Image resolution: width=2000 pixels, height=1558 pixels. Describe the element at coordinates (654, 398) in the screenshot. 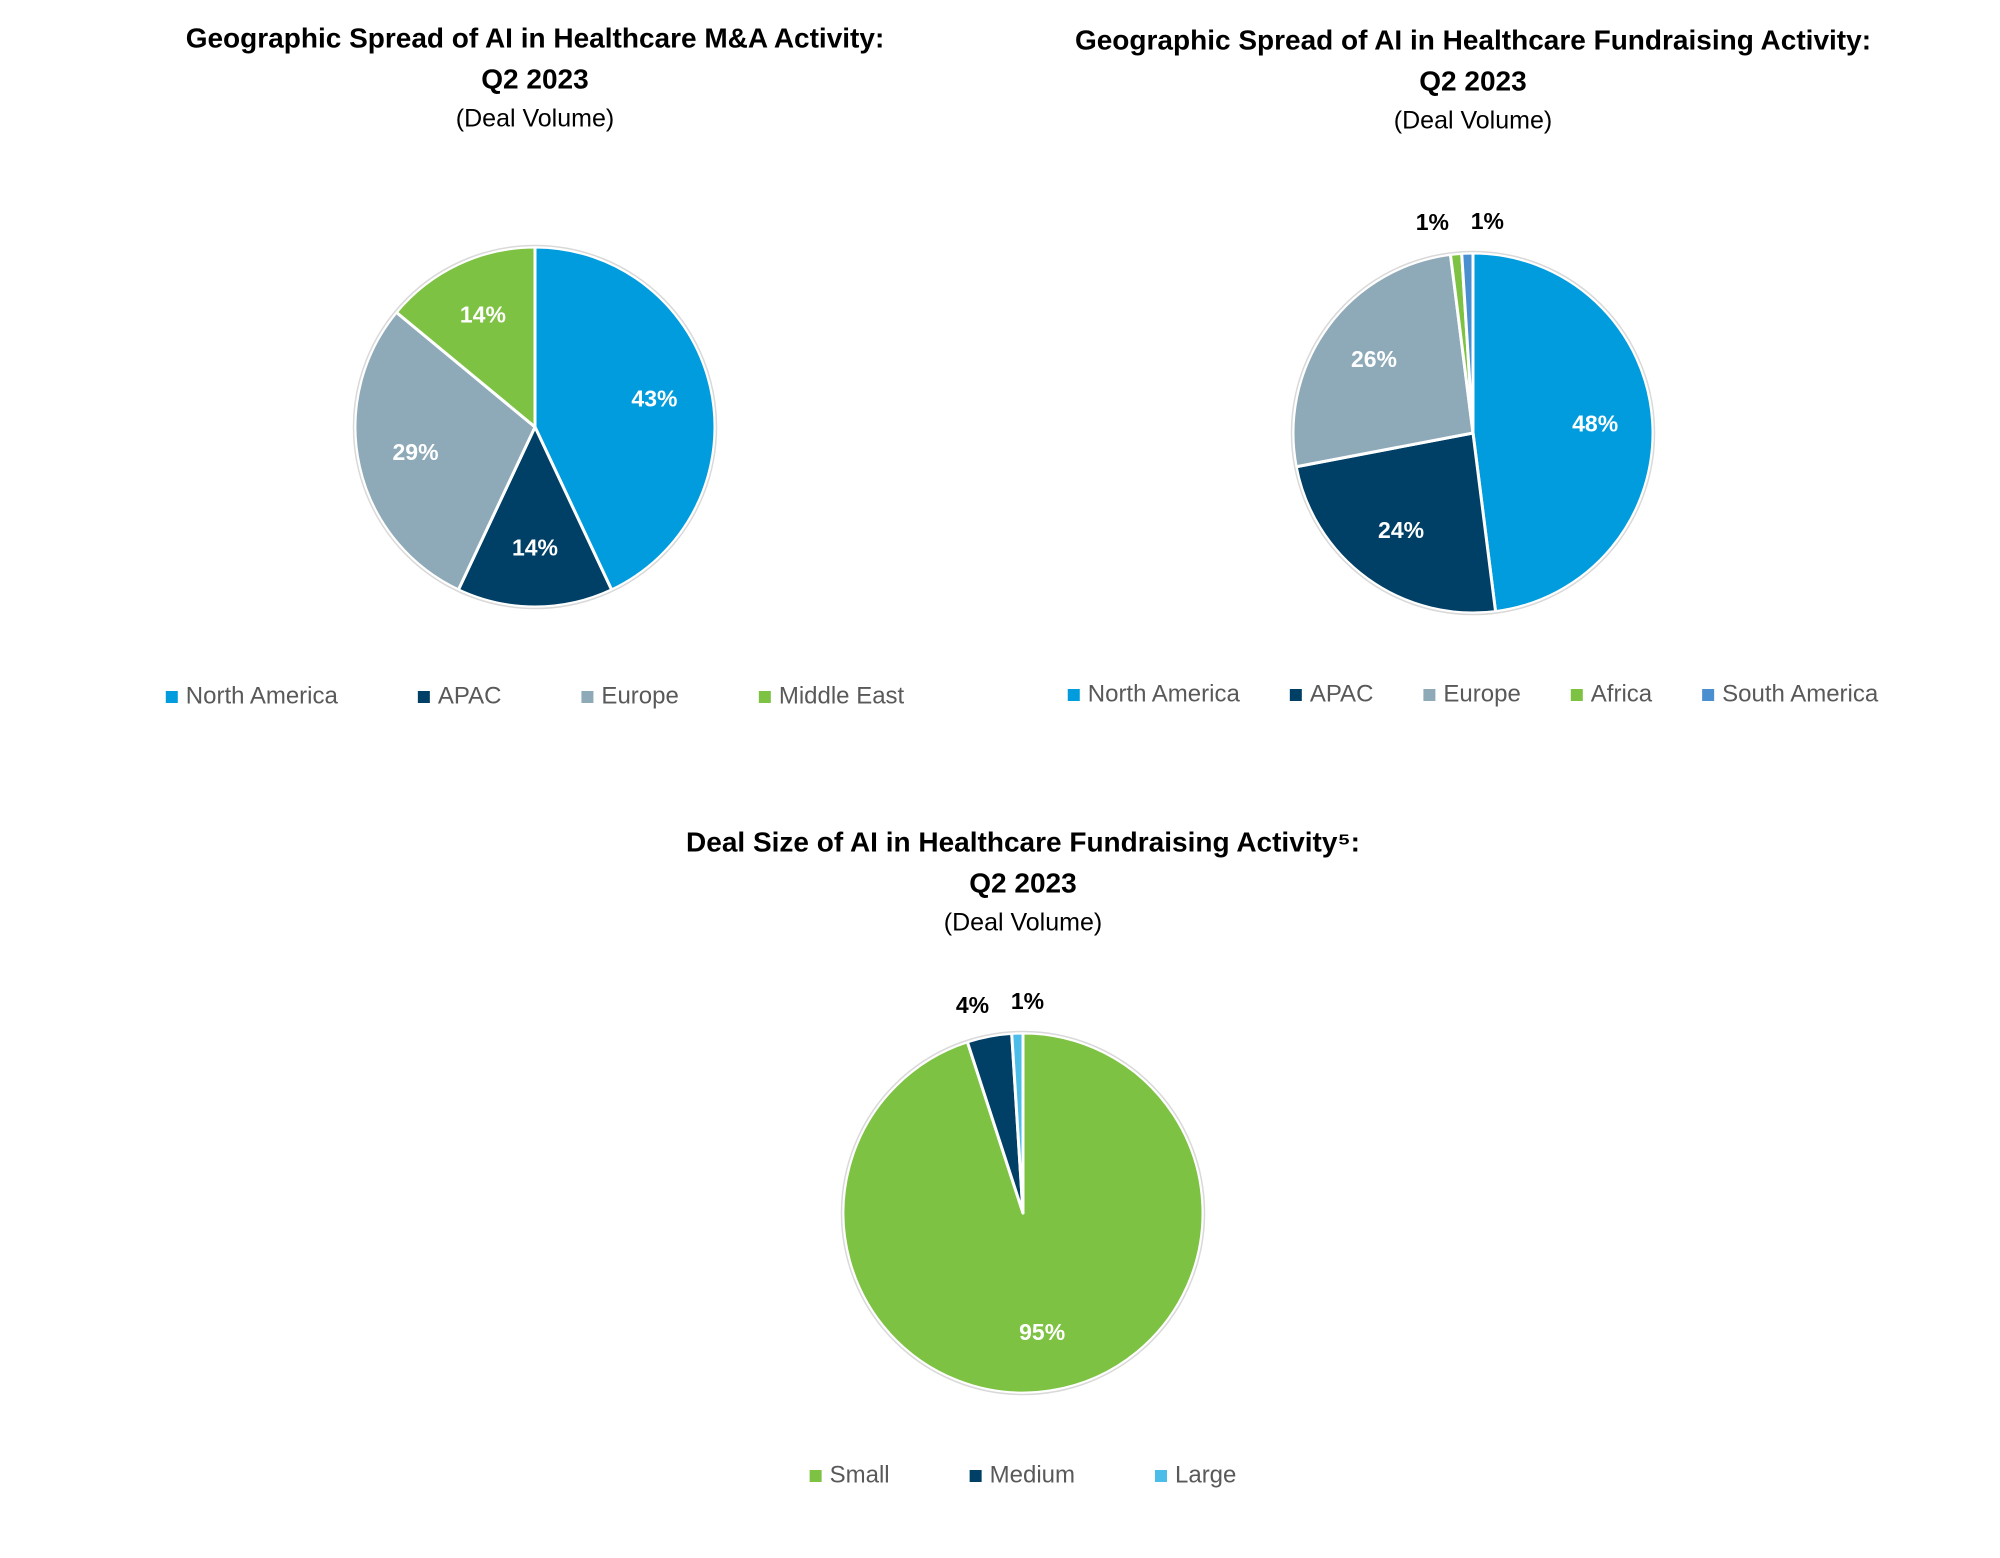

I see `data-label: 43%` at that location.